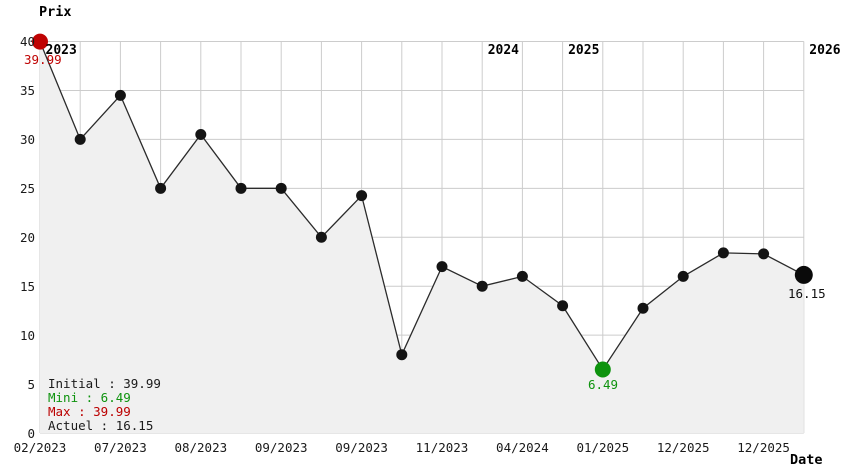  I want to click on x-tick-label: 08/2023, so click(201, 447).